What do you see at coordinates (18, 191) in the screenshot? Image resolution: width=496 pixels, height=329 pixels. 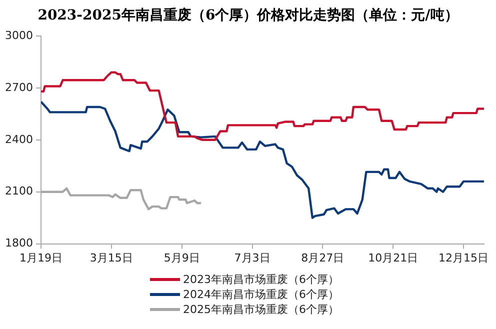 I see `y-tick-label: 2100` at bounding box center [18, 191].